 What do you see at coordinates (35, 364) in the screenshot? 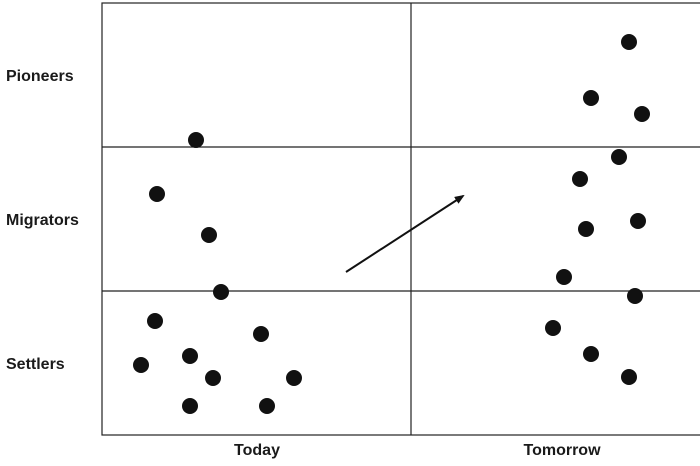
I see `row-label-settlers: Settlers` at bounding box center [35, 364].